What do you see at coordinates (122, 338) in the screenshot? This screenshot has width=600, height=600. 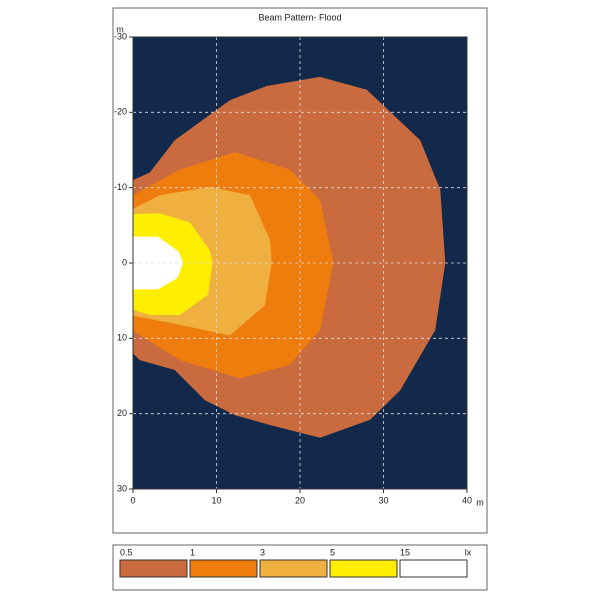 I see `y-tick-label: 10` at bounding box center [122, 338].